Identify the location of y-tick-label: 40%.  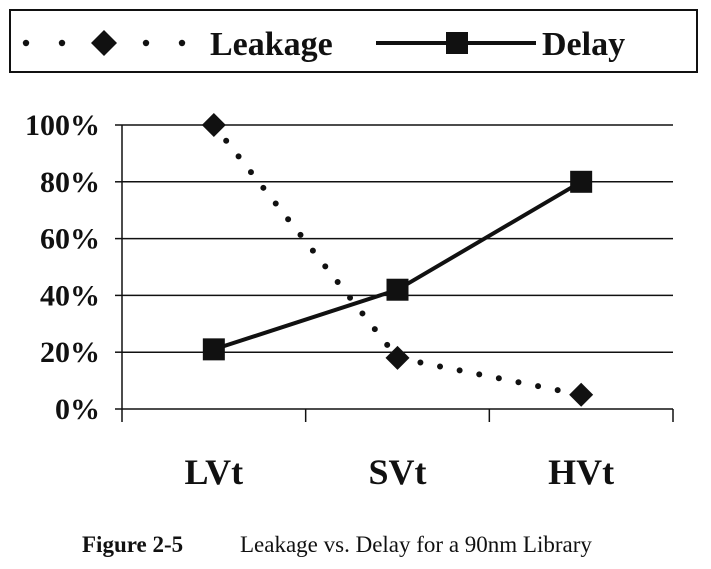
(70, 295).